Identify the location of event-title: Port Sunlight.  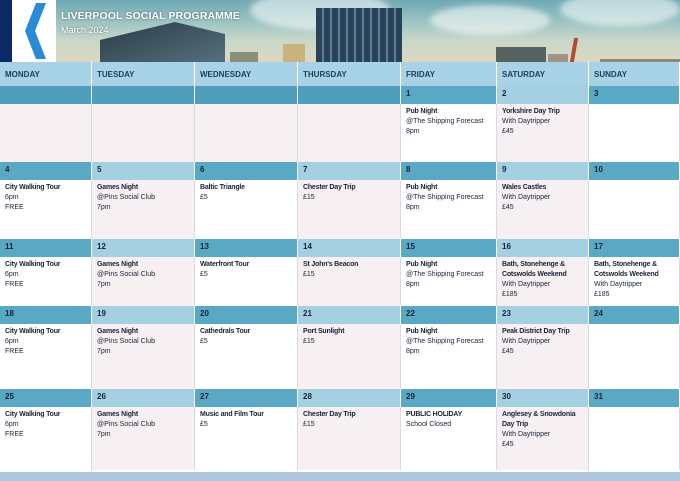
(324, 331).